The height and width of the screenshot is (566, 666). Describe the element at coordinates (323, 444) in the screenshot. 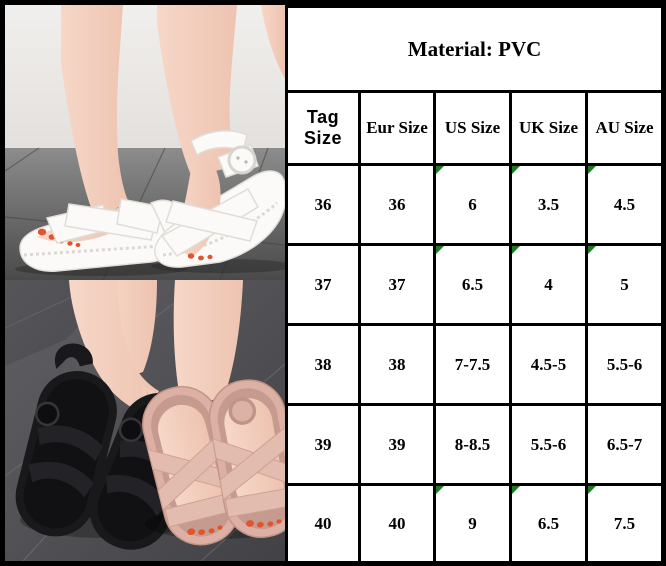

I see `tag-size-cell: 39` at that location.